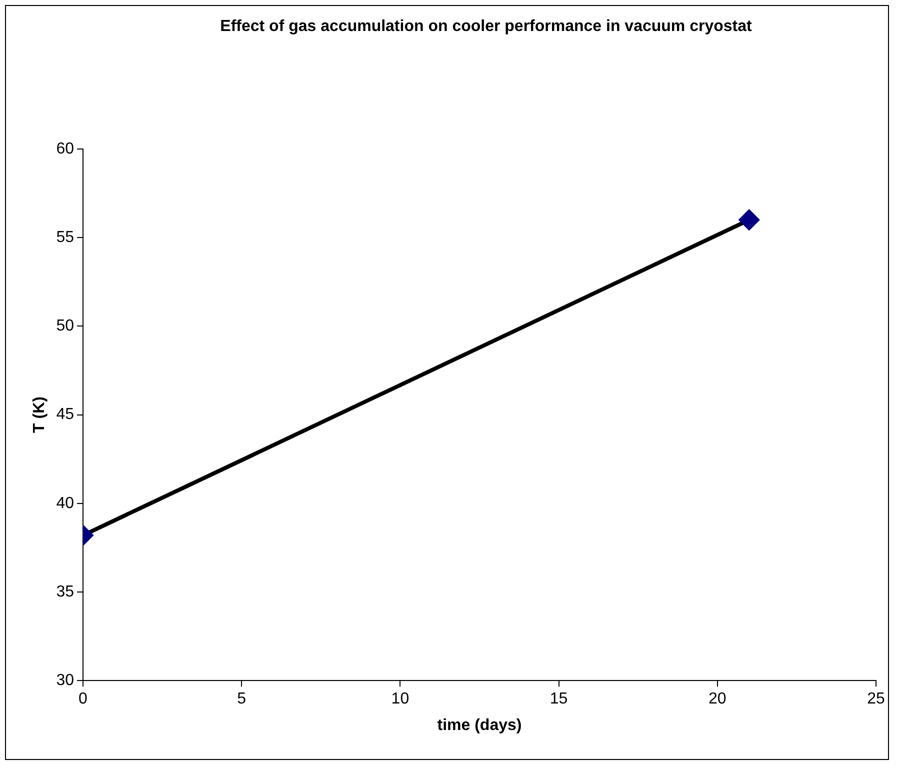 The image size is (899, 772). What do you see at coordinates (486, 27) in the screenshot?
I see `chart-title: Effect of gas accumulation on cooler performance in vacuum cryostat` at bounding box center [486, 27].